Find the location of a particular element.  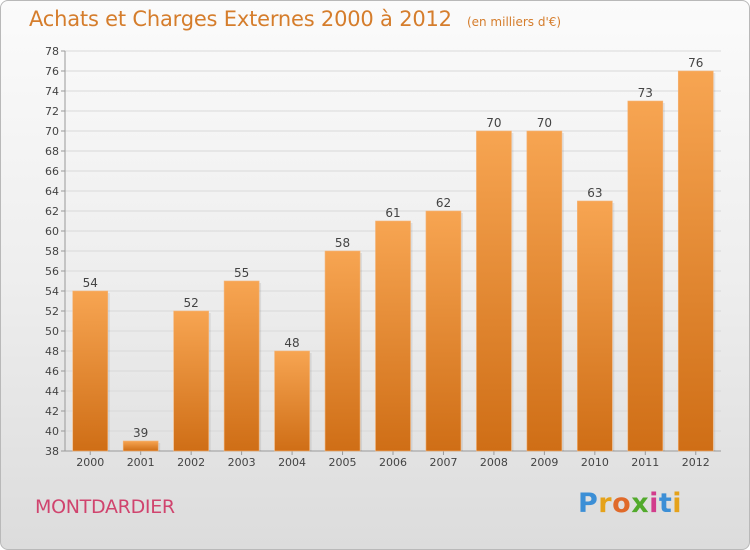

x-tick-label: 2000 is located at coordinates (90, 462).